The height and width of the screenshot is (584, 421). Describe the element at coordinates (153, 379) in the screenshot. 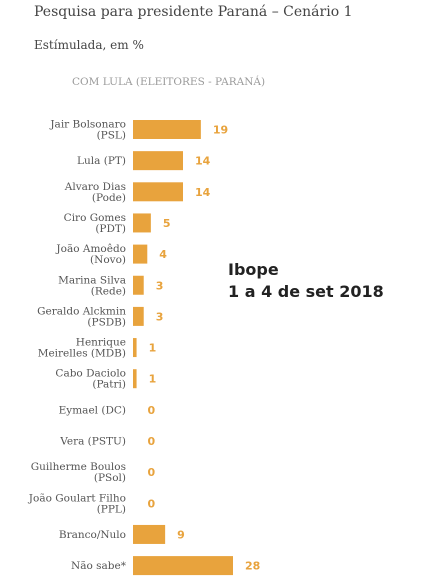

I see `value-label-cabo-daciolo: 1` at that location.